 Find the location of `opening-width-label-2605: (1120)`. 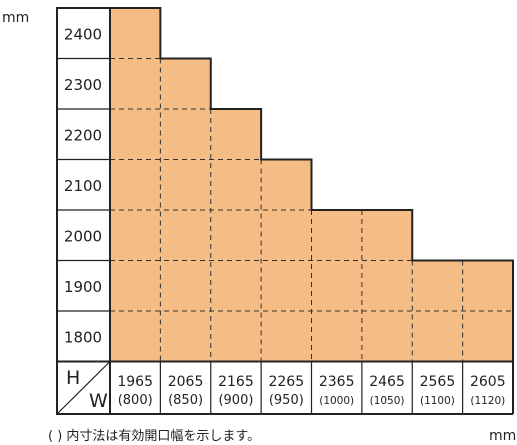

opening-width-label-2605: (1120) is located at coordinates (487, 401).